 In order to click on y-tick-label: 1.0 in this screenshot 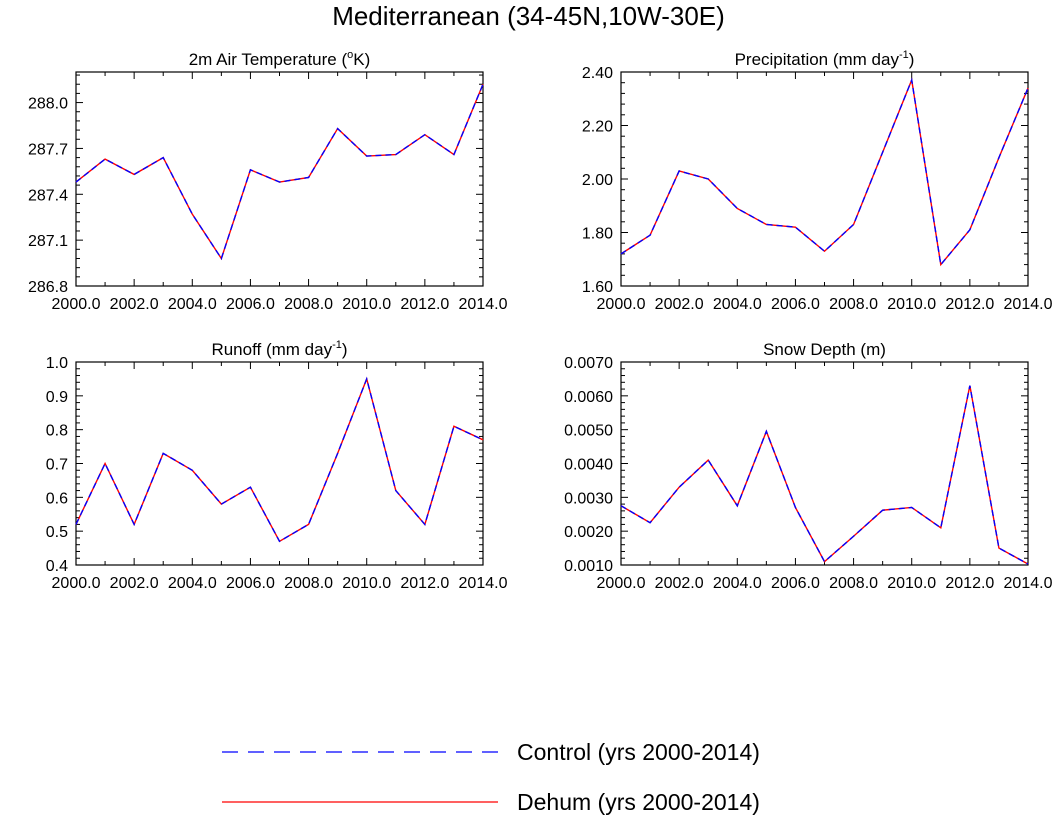, I will do `click(57, 363)`.